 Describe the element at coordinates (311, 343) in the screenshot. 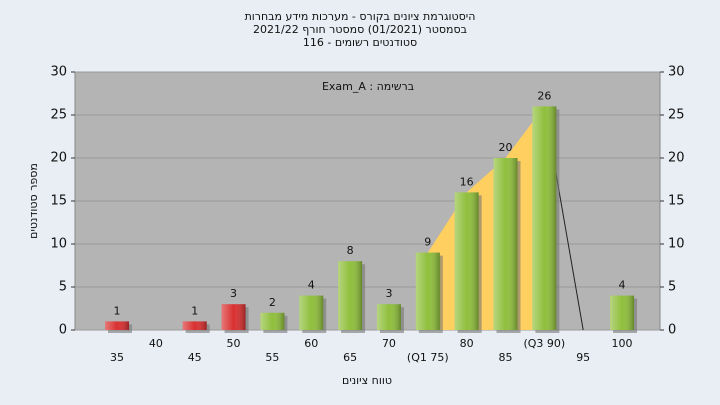

I see `x-tick-label: 60` at that location.